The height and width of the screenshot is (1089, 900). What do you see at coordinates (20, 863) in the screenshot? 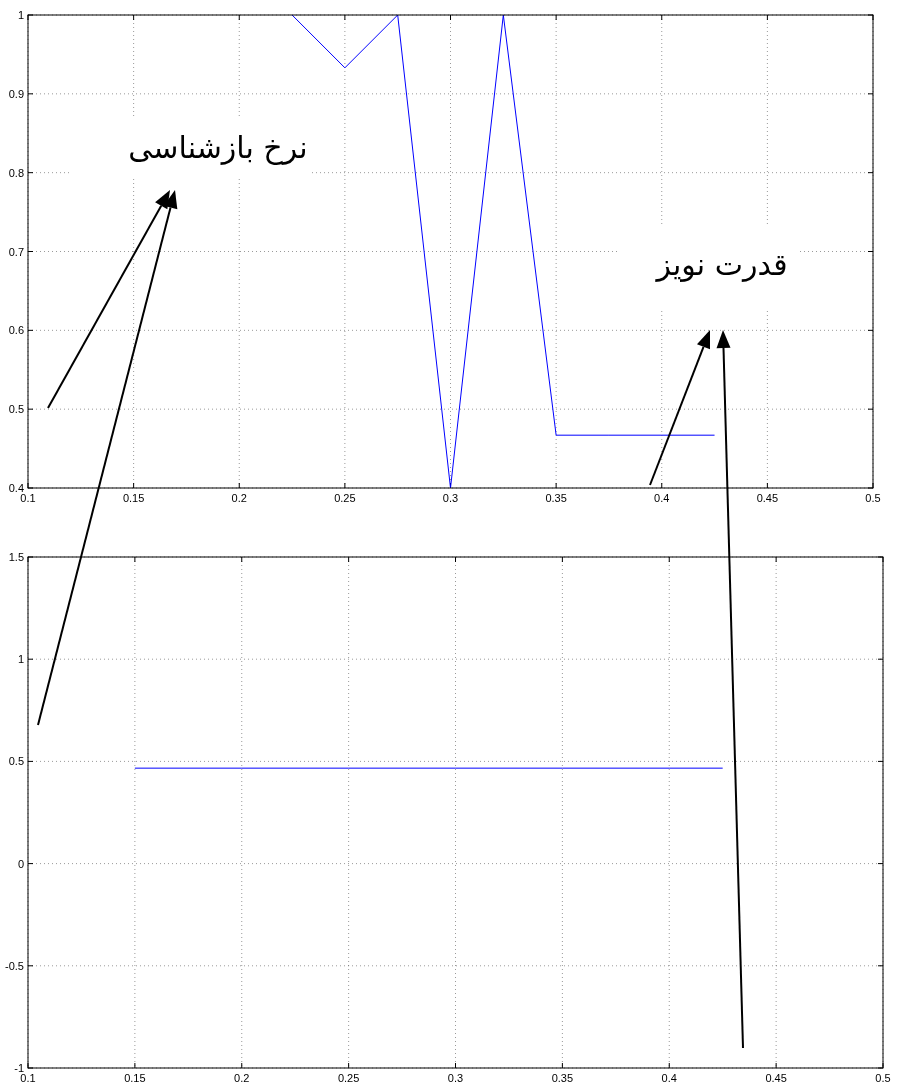
I see `y-tick-label: 0` at bounding box center [20, 863].